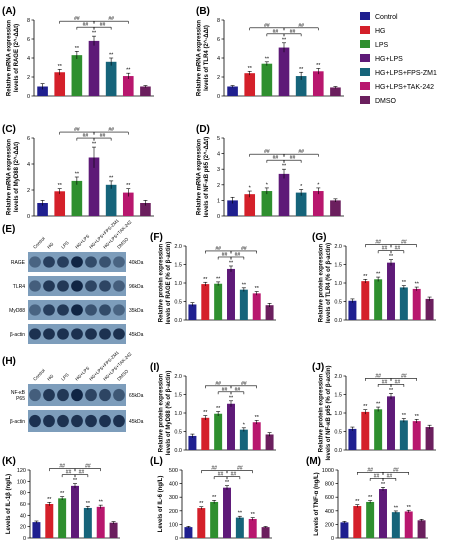 The height and width of the screenshot is (550, 456). I want to click on y-tick-label: 6, so click(28, 40).